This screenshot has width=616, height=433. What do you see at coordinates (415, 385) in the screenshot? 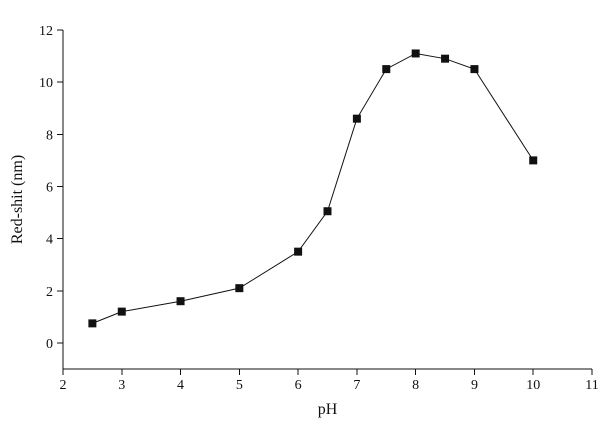
I see `x-tick-label: 8` at bounding box center [415, 385].